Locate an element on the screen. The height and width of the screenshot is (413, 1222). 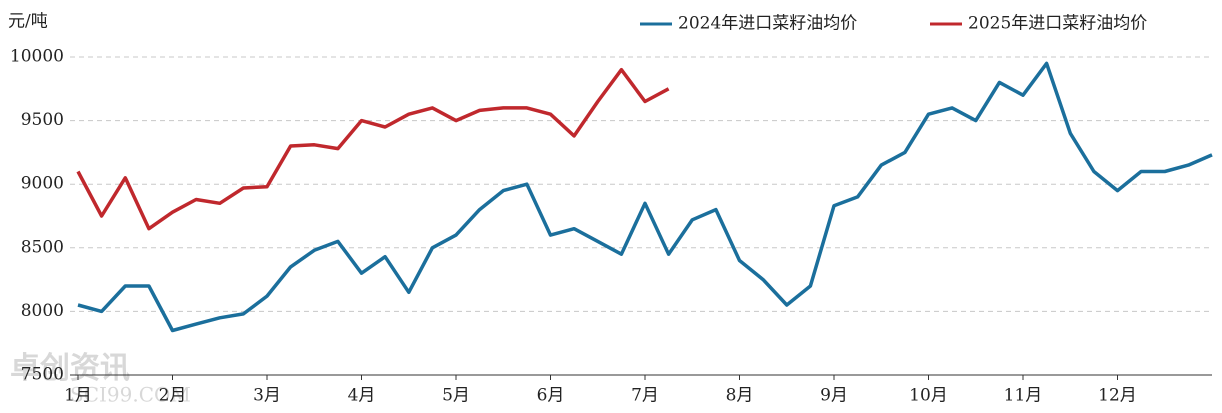
x-tick-label: 6月 is located at coordinates (551, 396).